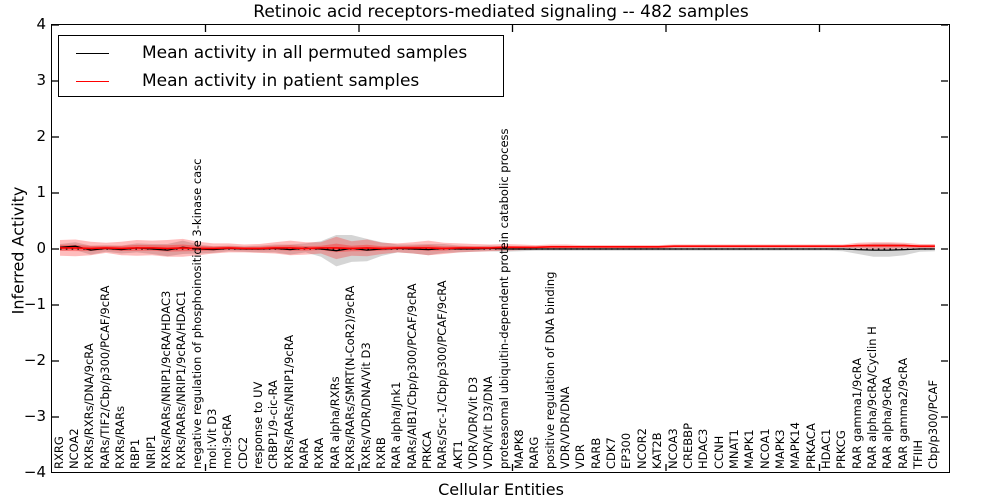 This screenshot has width=1000, height=500. I want to click on x-tick-label: KAT2B, so click(657, 450).